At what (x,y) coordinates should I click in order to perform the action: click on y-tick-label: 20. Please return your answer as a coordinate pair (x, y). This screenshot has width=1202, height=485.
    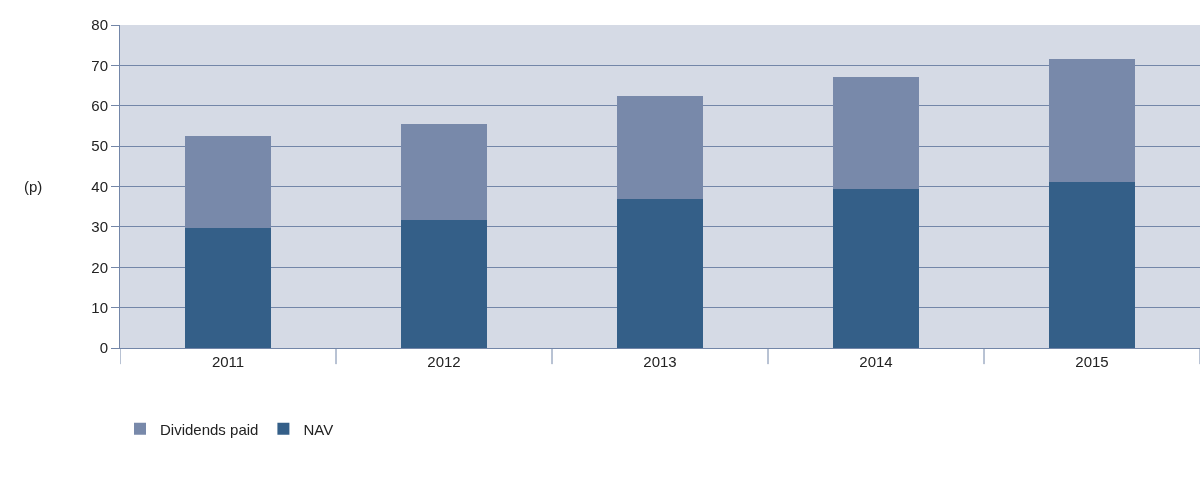
    Looking at the image, I should click on (99, 267).